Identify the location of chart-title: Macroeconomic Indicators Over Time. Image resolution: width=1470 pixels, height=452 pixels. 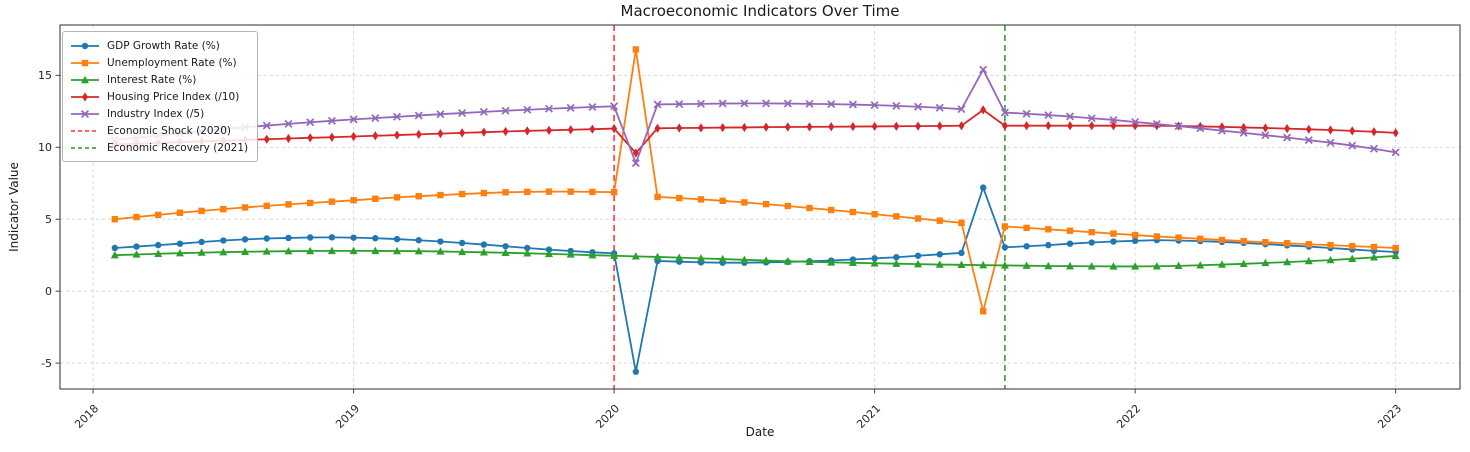
(760, 11).